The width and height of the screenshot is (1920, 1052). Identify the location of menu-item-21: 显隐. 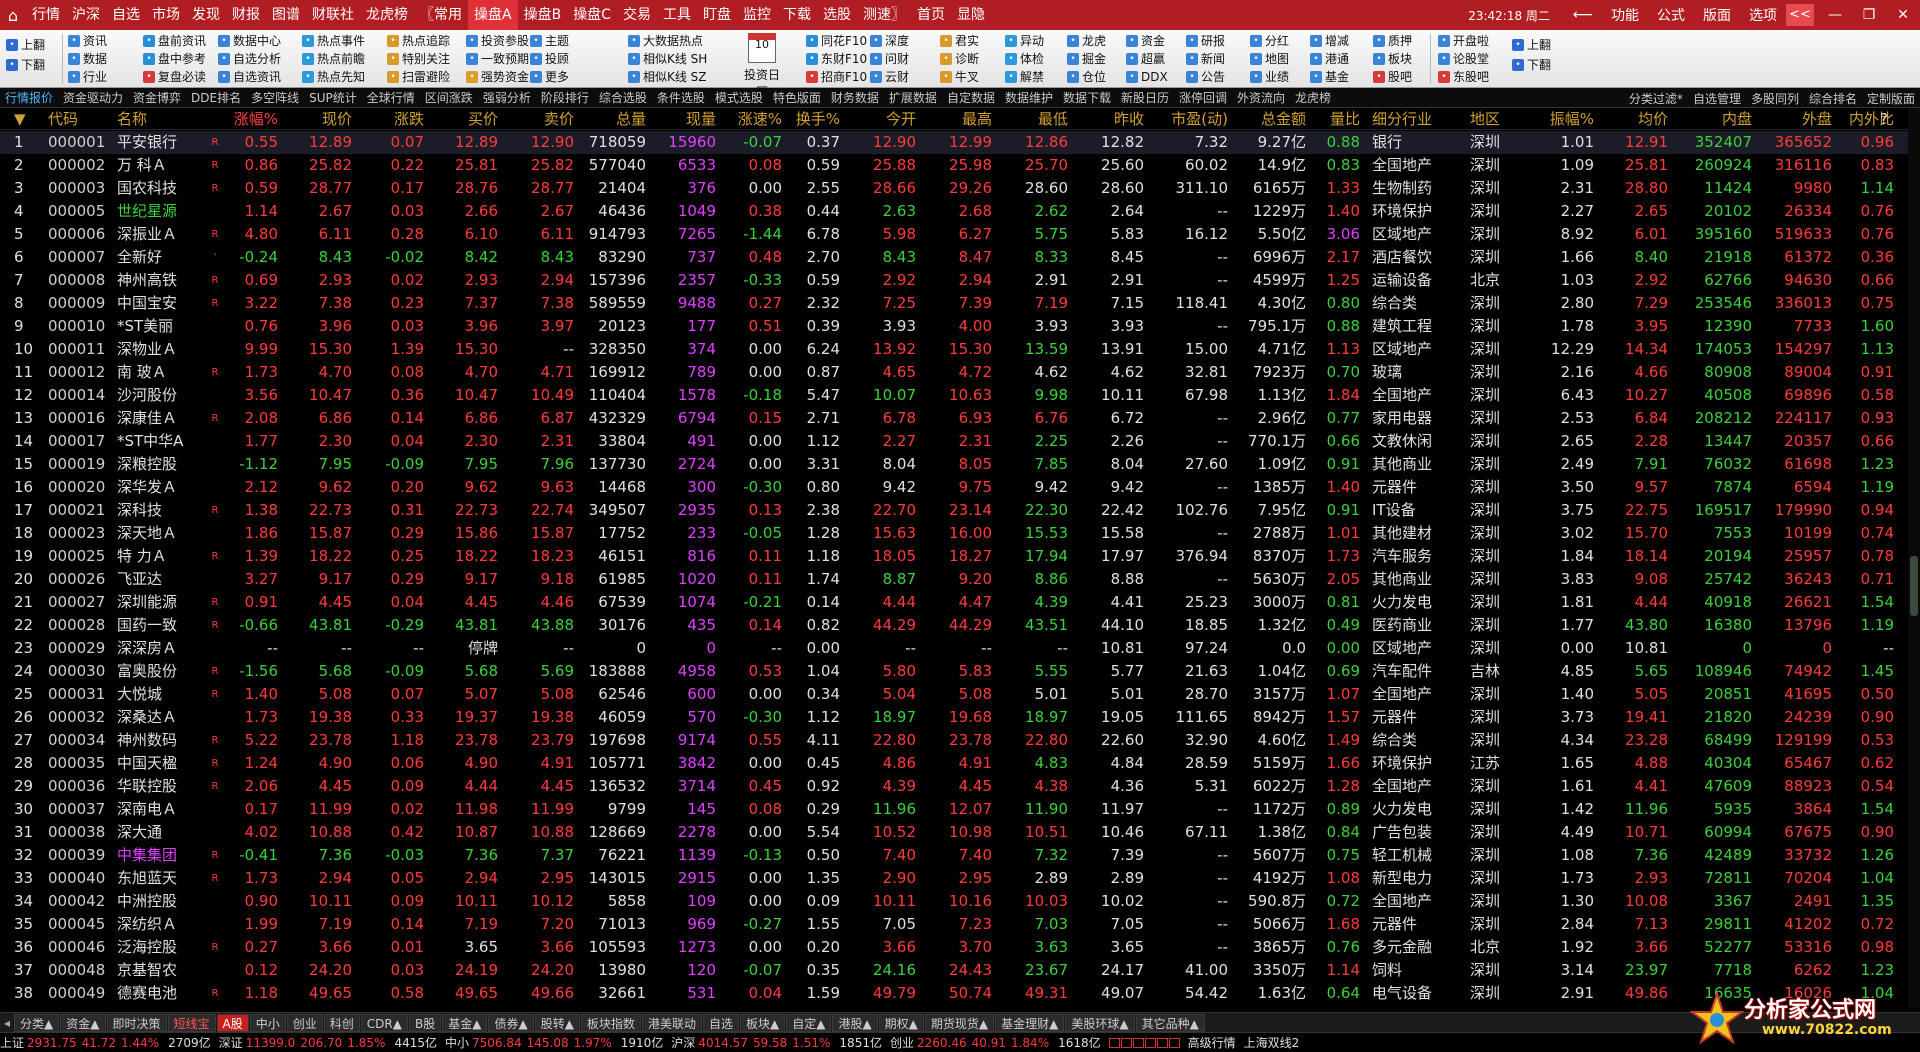
(970, 15).